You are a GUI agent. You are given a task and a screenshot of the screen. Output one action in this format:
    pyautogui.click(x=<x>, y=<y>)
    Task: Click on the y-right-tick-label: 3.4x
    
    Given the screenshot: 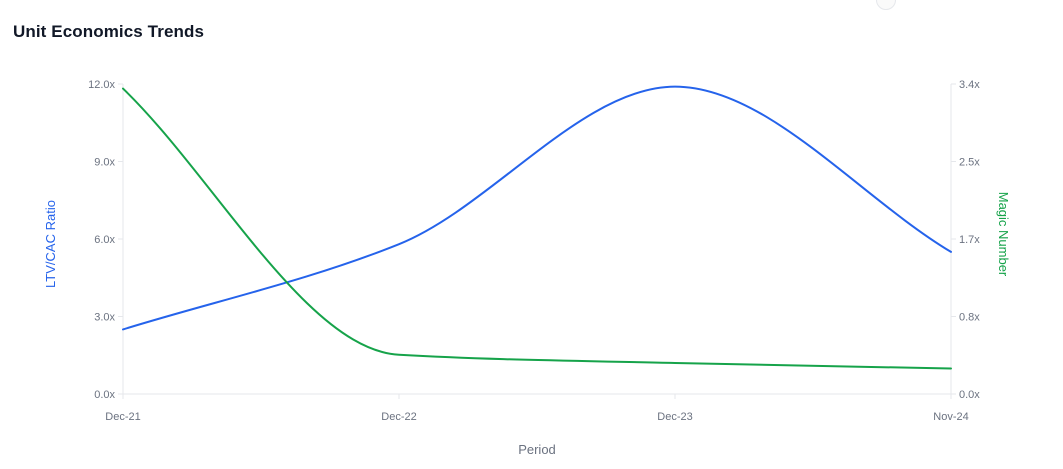 What is the action you would take?
    pyautogui.click(x=969, y=85)
    